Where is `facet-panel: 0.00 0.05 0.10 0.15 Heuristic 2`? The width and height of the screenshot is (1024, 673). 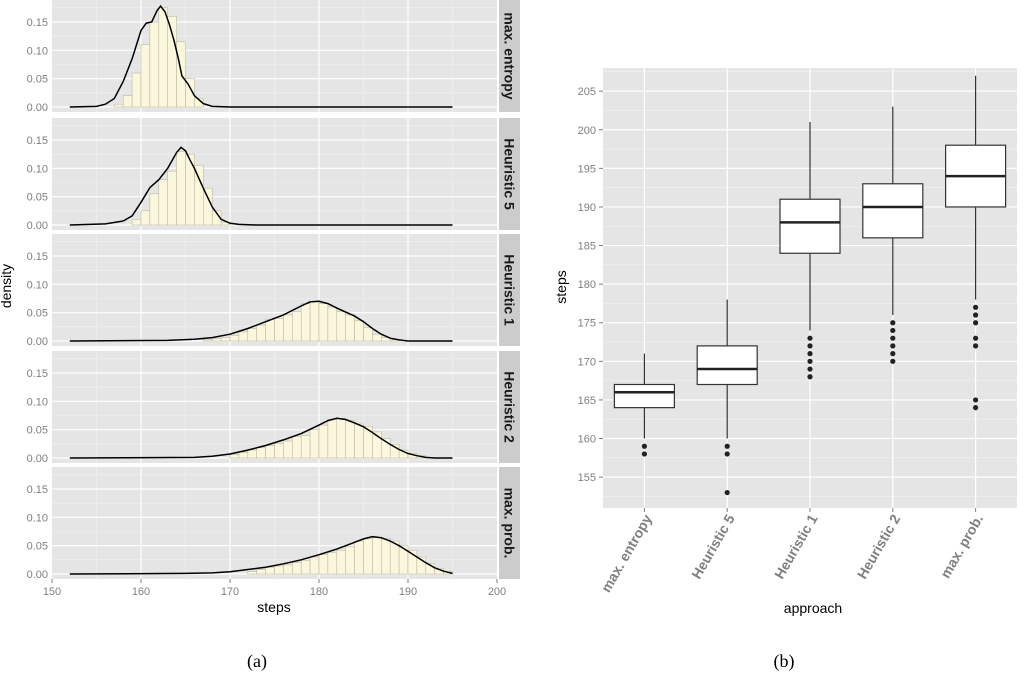 facet-panel: 0.00 0.05 0.10 0.15 Heuristic 2 is located at coordinates (273, 408).